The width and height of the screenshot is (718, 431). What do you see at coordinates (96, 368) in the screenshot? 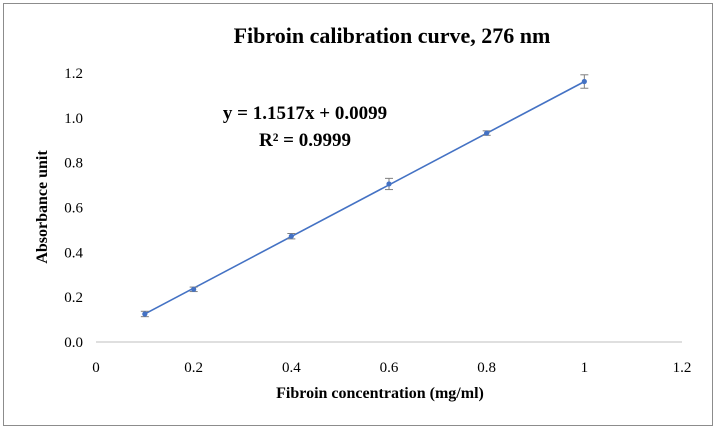
I see `x-tick-label: 0` at bounding box center [96, 368].